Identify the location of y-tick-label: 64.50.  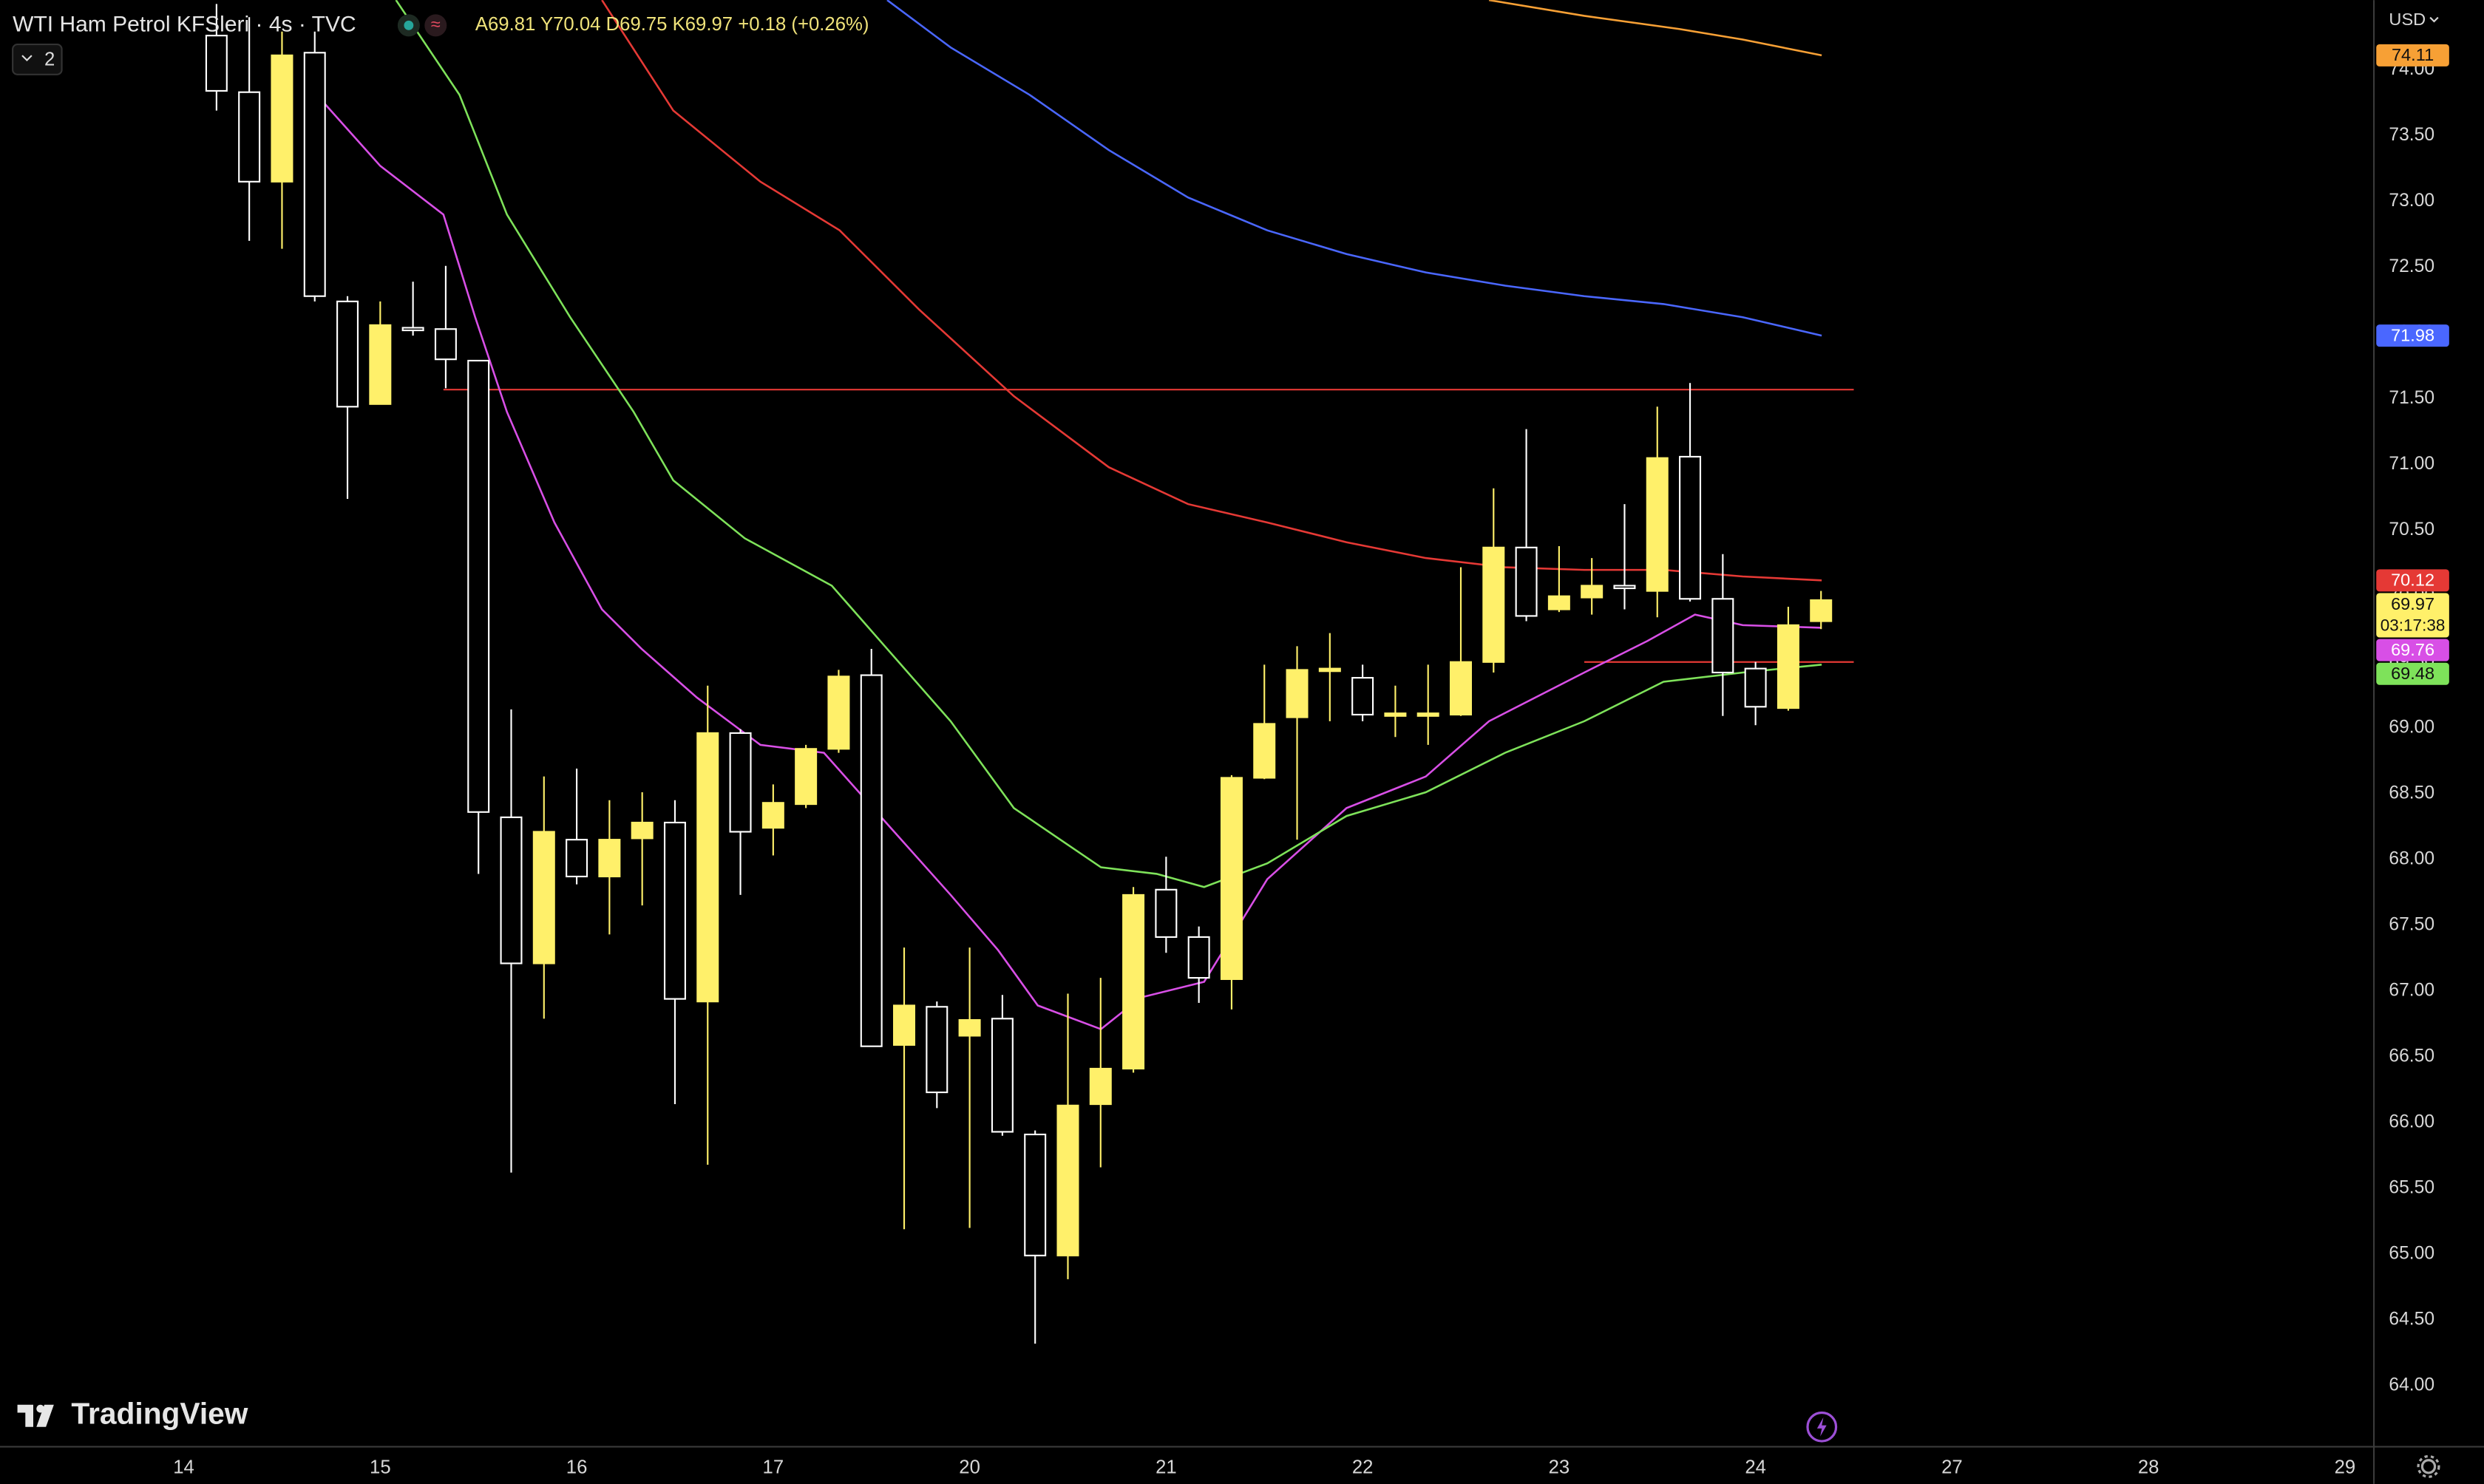
(2412, 1320).